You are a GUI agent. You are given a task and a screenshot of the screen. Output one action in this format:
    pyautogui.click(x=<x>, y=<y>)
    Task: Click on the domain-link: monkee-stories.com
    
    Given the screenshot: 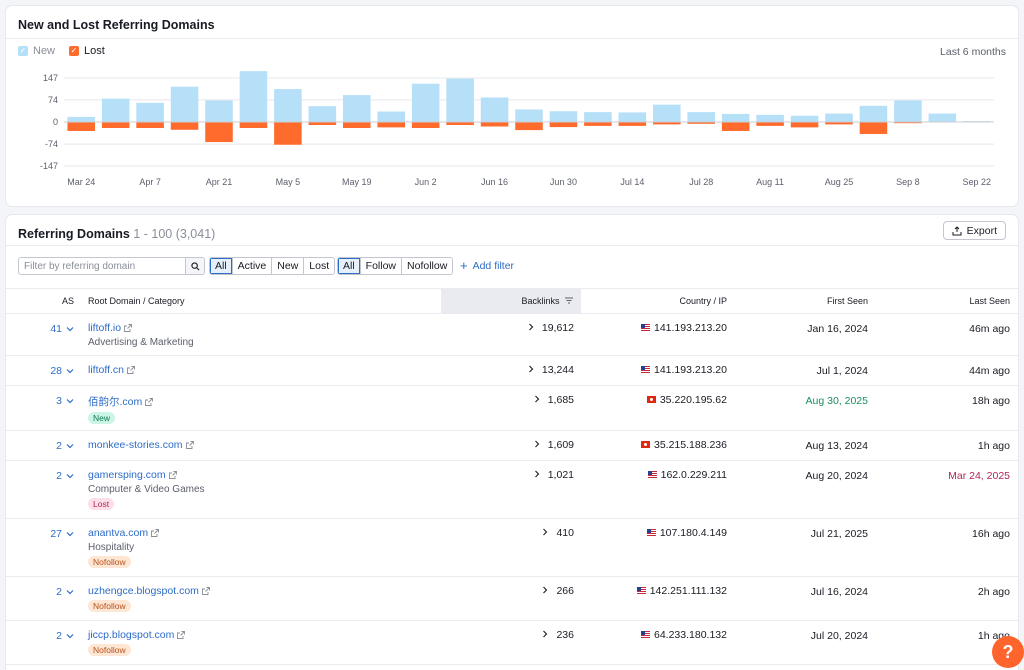 What is the action you would take?
    pyautogui.click(x=135, y=445)
    